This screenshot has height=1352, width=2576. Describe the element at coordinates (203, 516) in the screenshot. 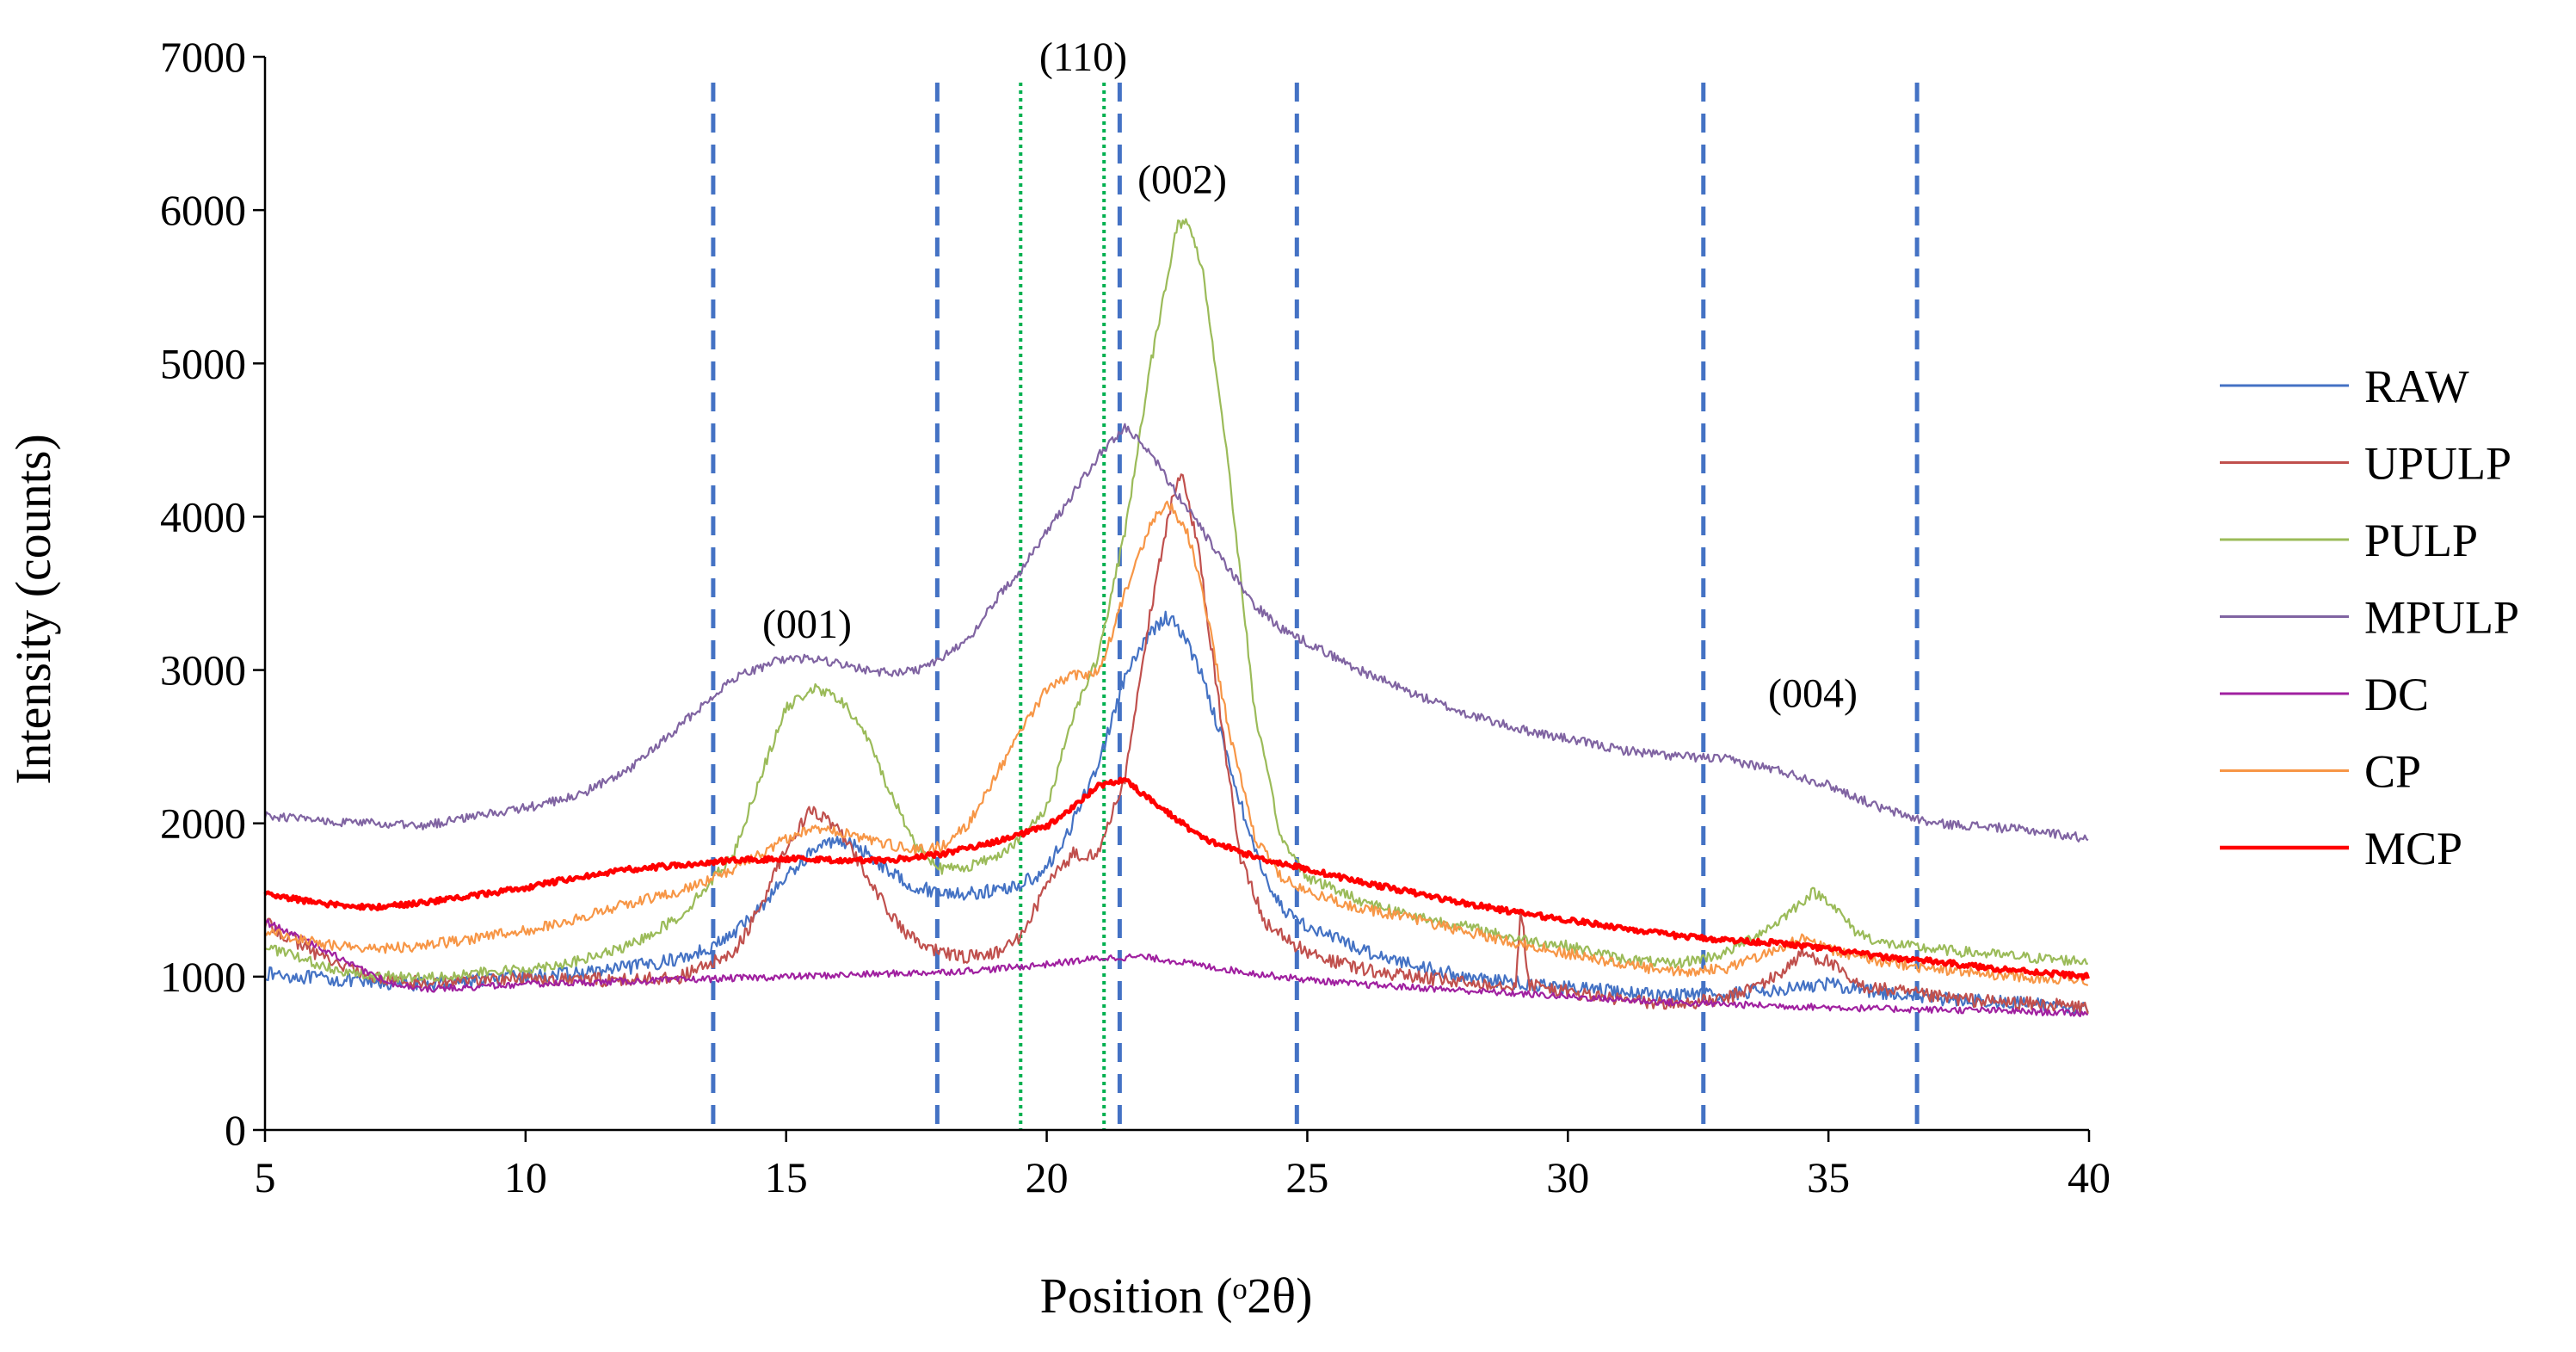

I see `y-tick-label: 4000` at that location.